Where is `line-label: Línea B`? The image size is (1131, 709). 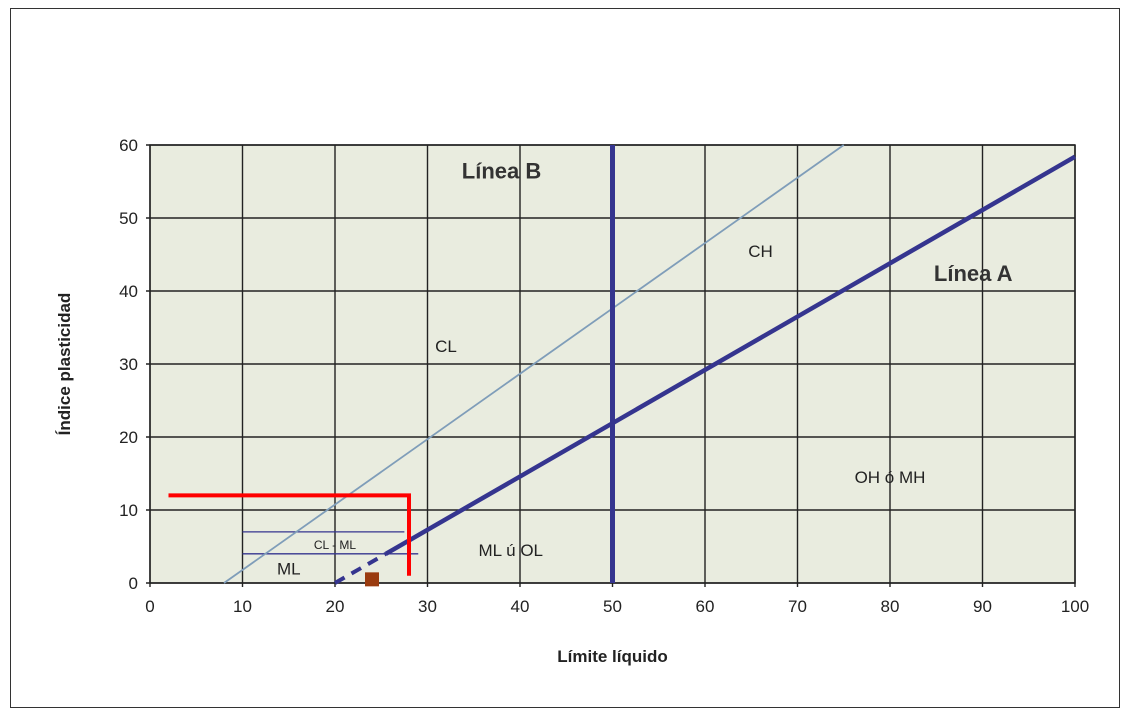
line-label: Línea B is located at coordinates (501, 171).